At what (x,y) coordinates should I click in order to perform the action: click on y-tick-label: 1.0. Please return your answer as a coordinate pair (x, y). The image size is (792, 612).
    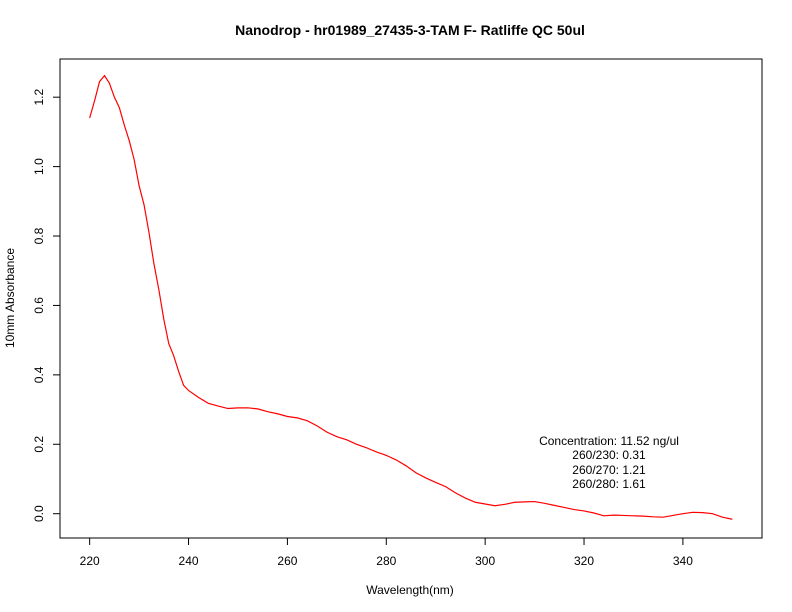
    Looking at the image, I should click on (39, 166).